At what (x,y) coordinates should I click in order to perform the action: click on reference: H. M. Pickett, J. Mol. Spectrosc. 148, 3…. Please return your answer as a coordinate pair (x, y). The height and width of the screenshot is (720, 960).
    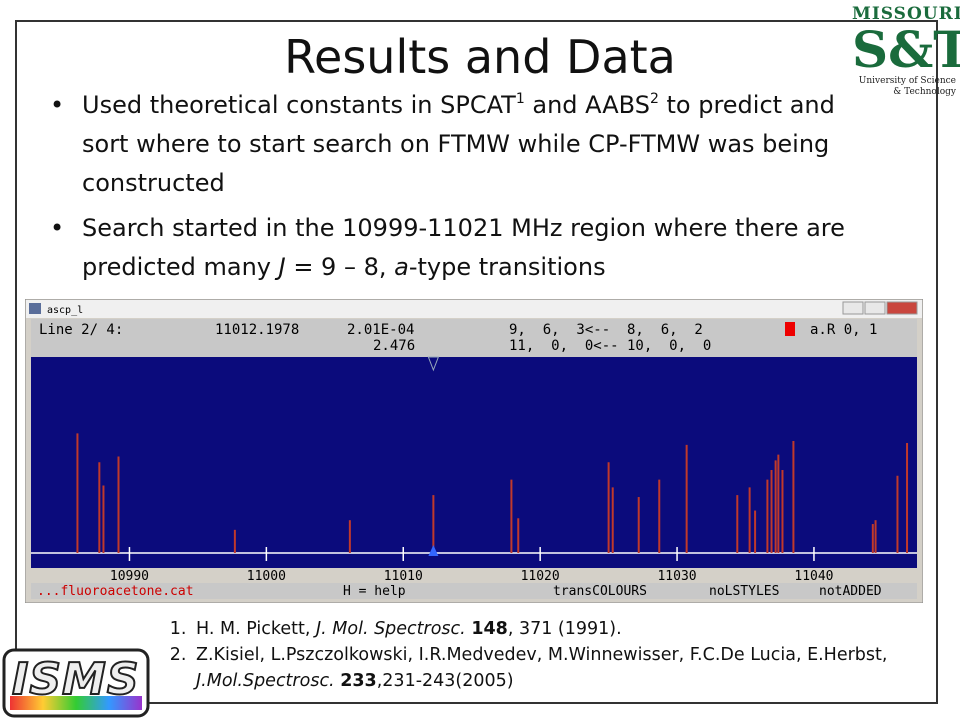
    Looking at the image, I should click on (552, 629).